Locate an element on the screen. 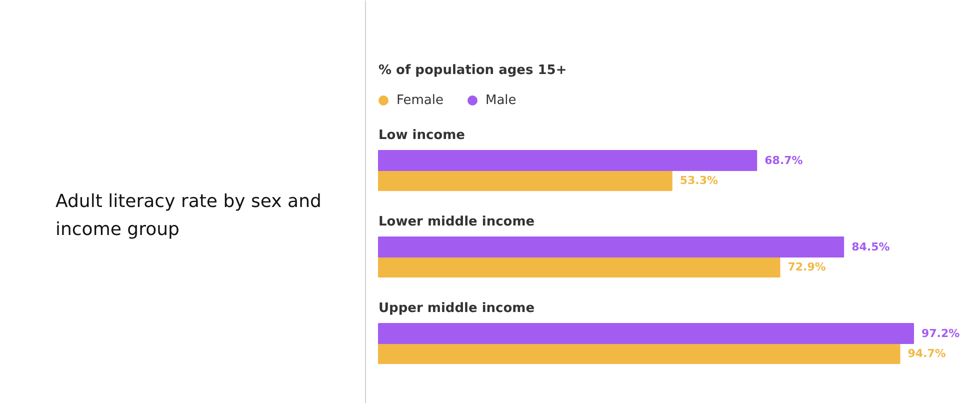 The width and height of the screenshot is (961, 403). y-tick-label: Lower middle income is located at coordinates (456, 222).